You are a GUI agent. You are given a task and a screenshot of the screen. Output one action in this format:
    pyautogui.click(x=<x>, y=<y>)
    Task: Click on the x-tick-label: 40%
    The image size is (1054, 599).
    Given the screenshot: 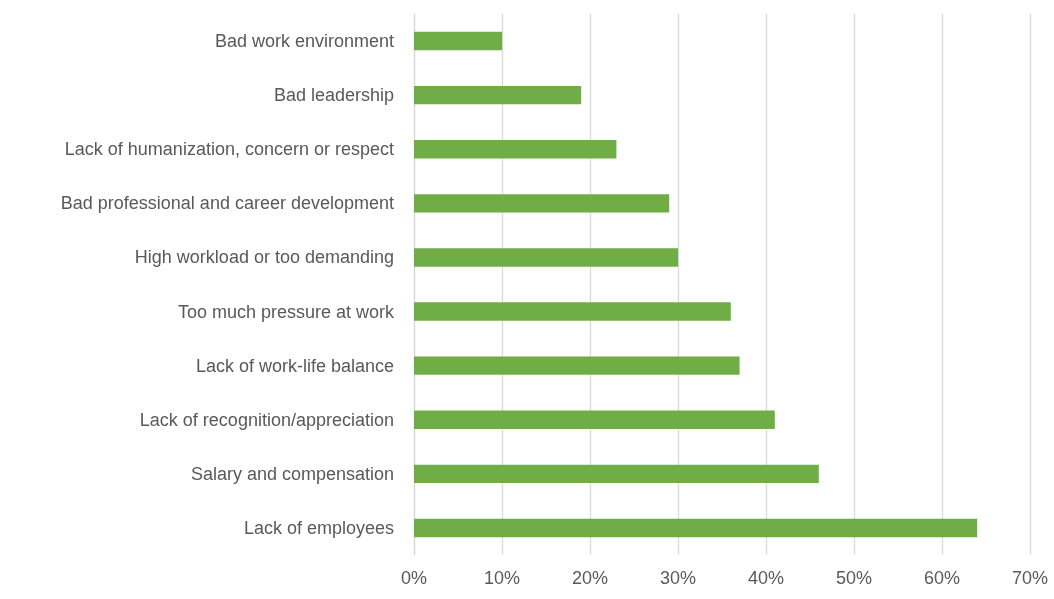 What is the action you would take?
    pyautogui.click(x=766, y=578)
    